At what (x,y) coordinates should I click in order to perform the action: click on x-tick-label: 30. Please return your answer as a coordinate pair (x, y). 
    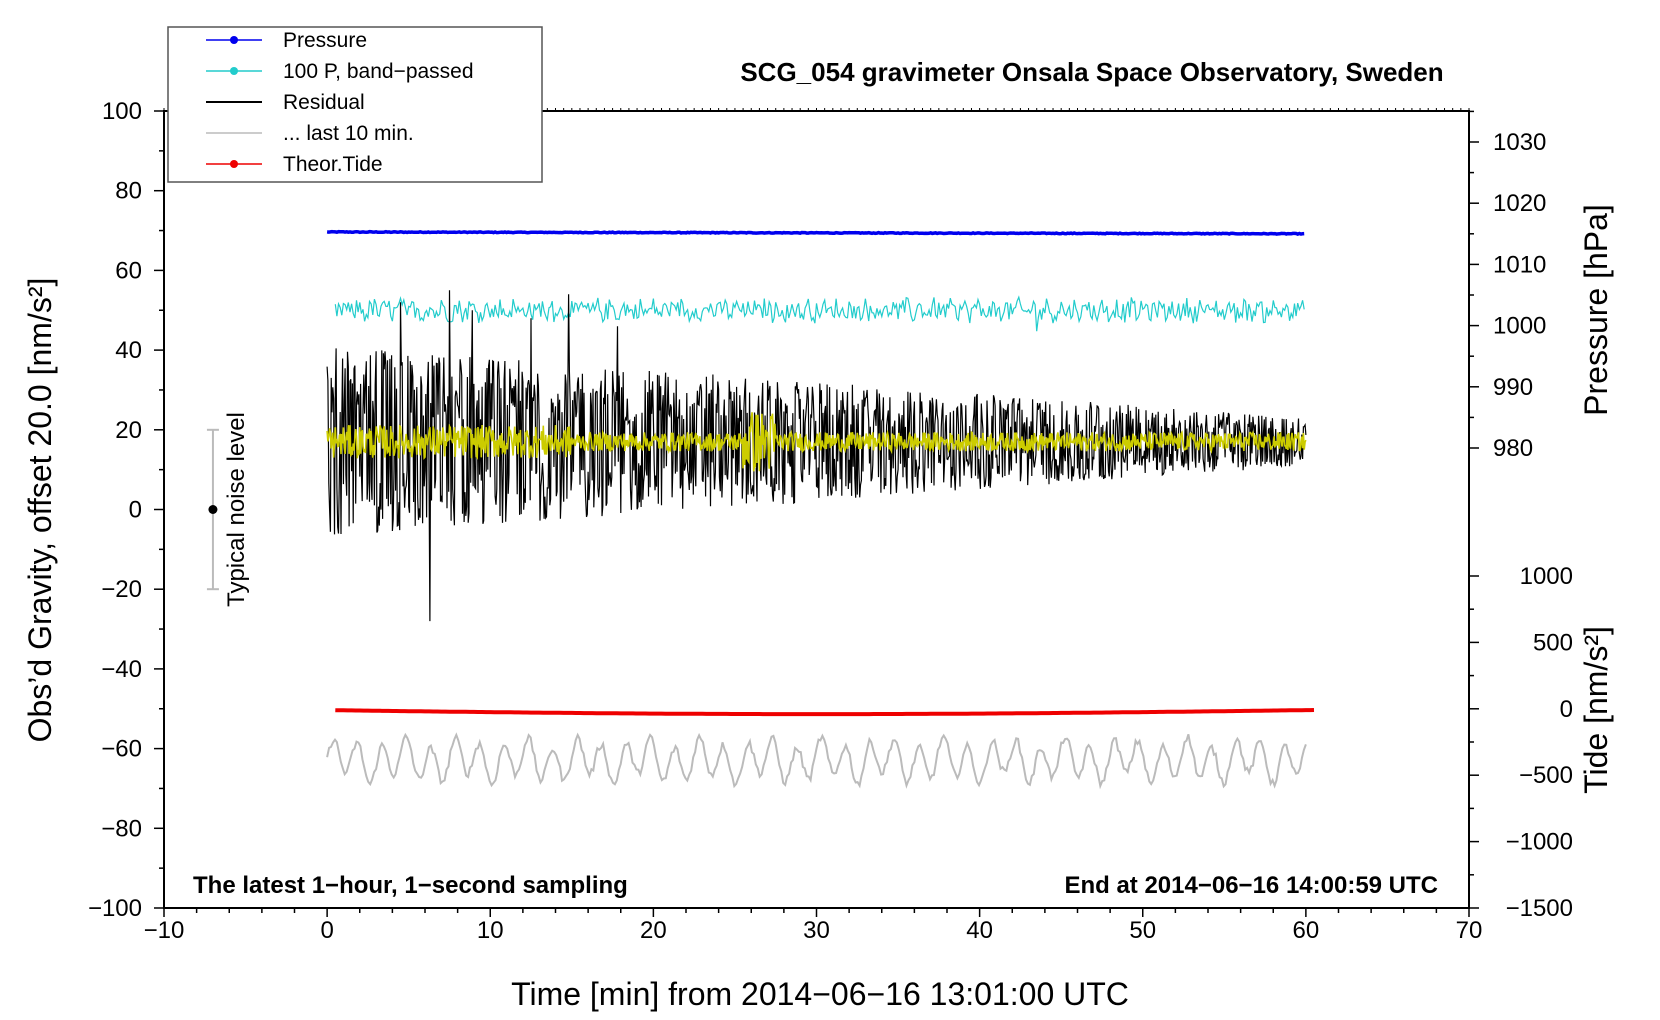
    Looking at the image, I should click on (816, 930).